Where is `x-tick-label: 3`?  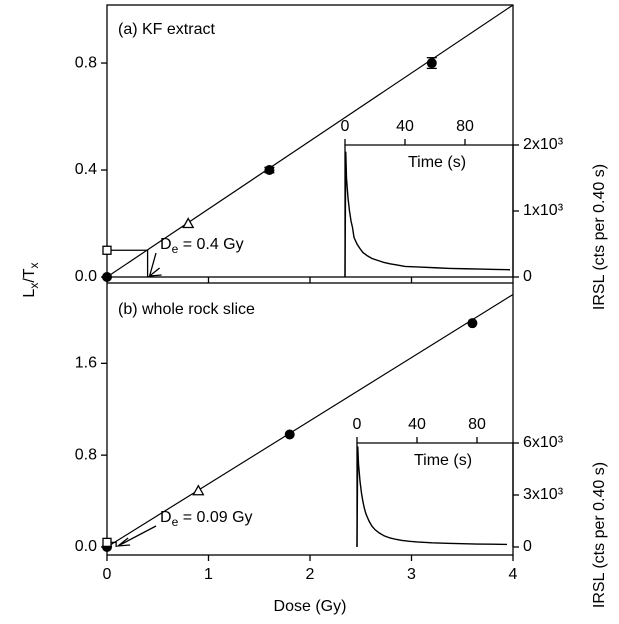
x-tick-label: 3 is located at coordinates (411, 574).